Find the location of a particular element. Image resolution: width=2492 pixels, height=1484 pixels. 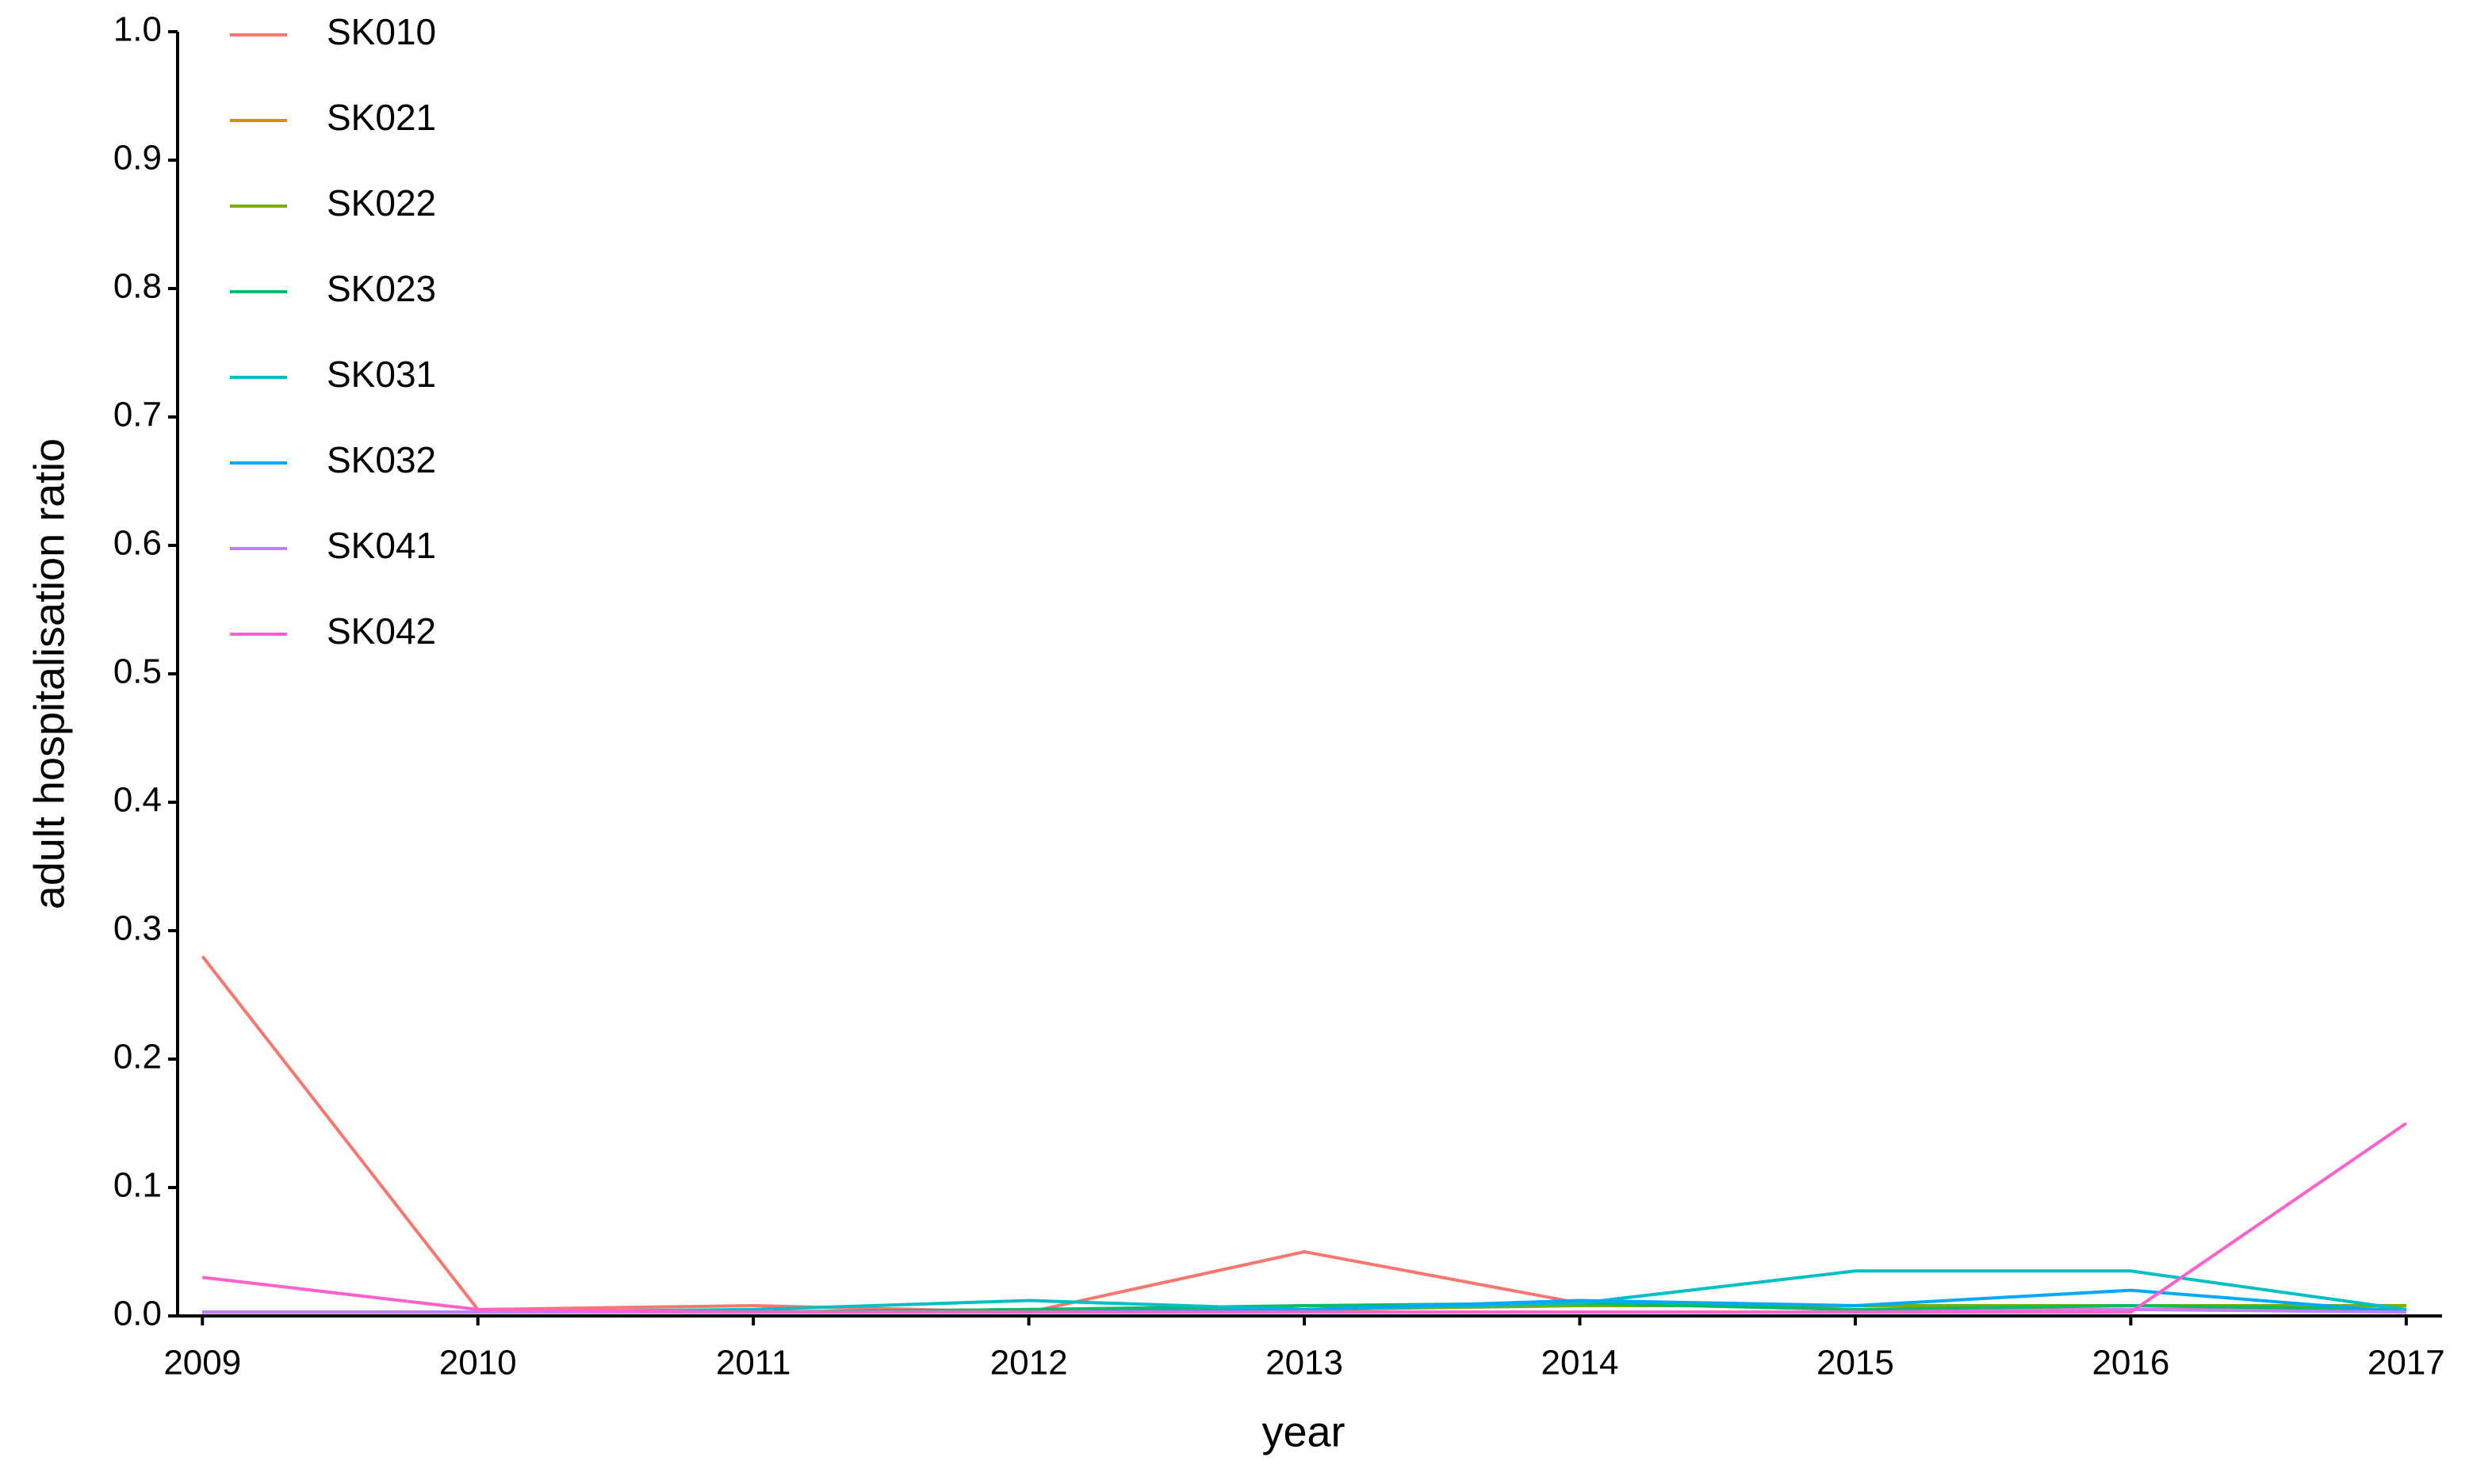

x-tick-label: 2012 is located at coordinates (1029, 1363).